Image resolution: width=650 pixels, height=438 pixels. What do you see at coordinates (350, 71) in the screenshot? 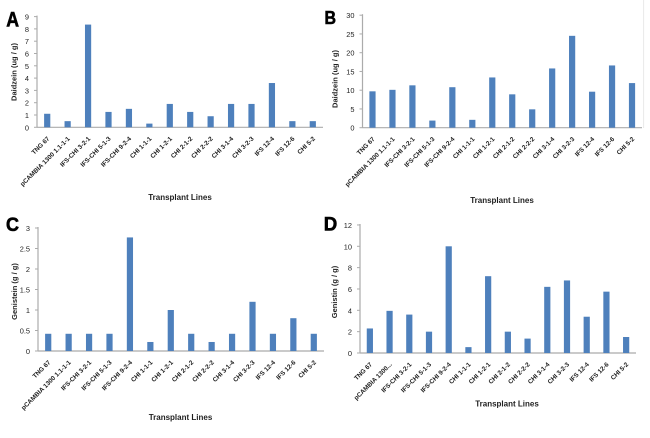
I see `svg-text: 15` at bounding box center [350, 71].